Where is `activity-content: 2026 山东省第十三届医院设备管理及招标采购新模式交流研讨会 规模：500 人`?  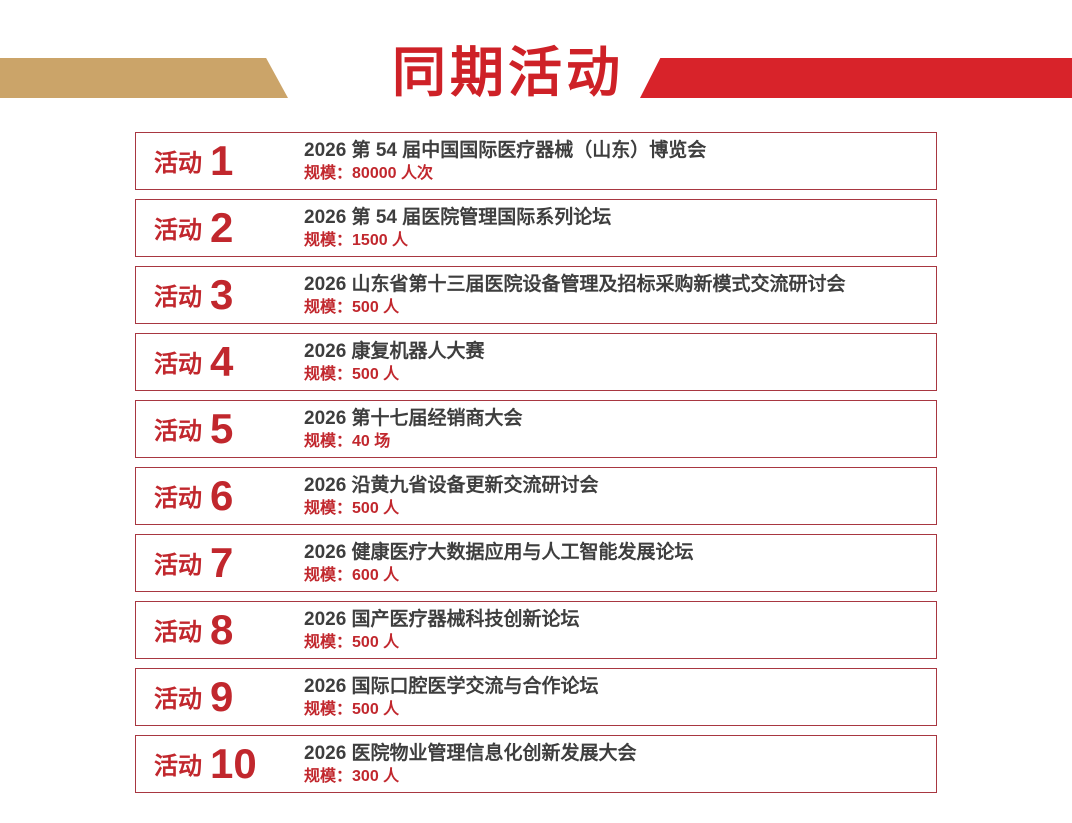 activity-content: 2026 山东省第十三届医院设备管理及招标采购新模式交流研讨会 规模：500 人 is located at coordinates (580, 295).